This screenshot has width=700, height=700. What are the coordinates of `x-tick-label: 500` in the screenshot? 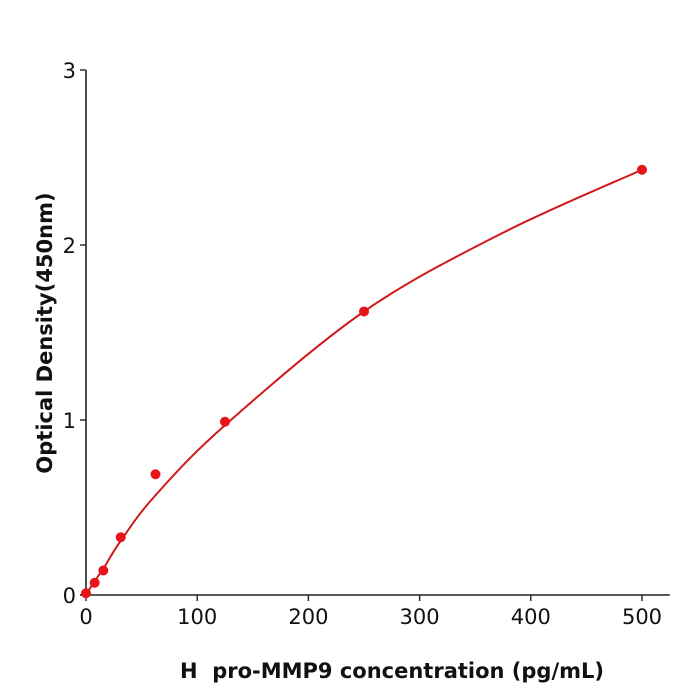 It's located at (642, 617).